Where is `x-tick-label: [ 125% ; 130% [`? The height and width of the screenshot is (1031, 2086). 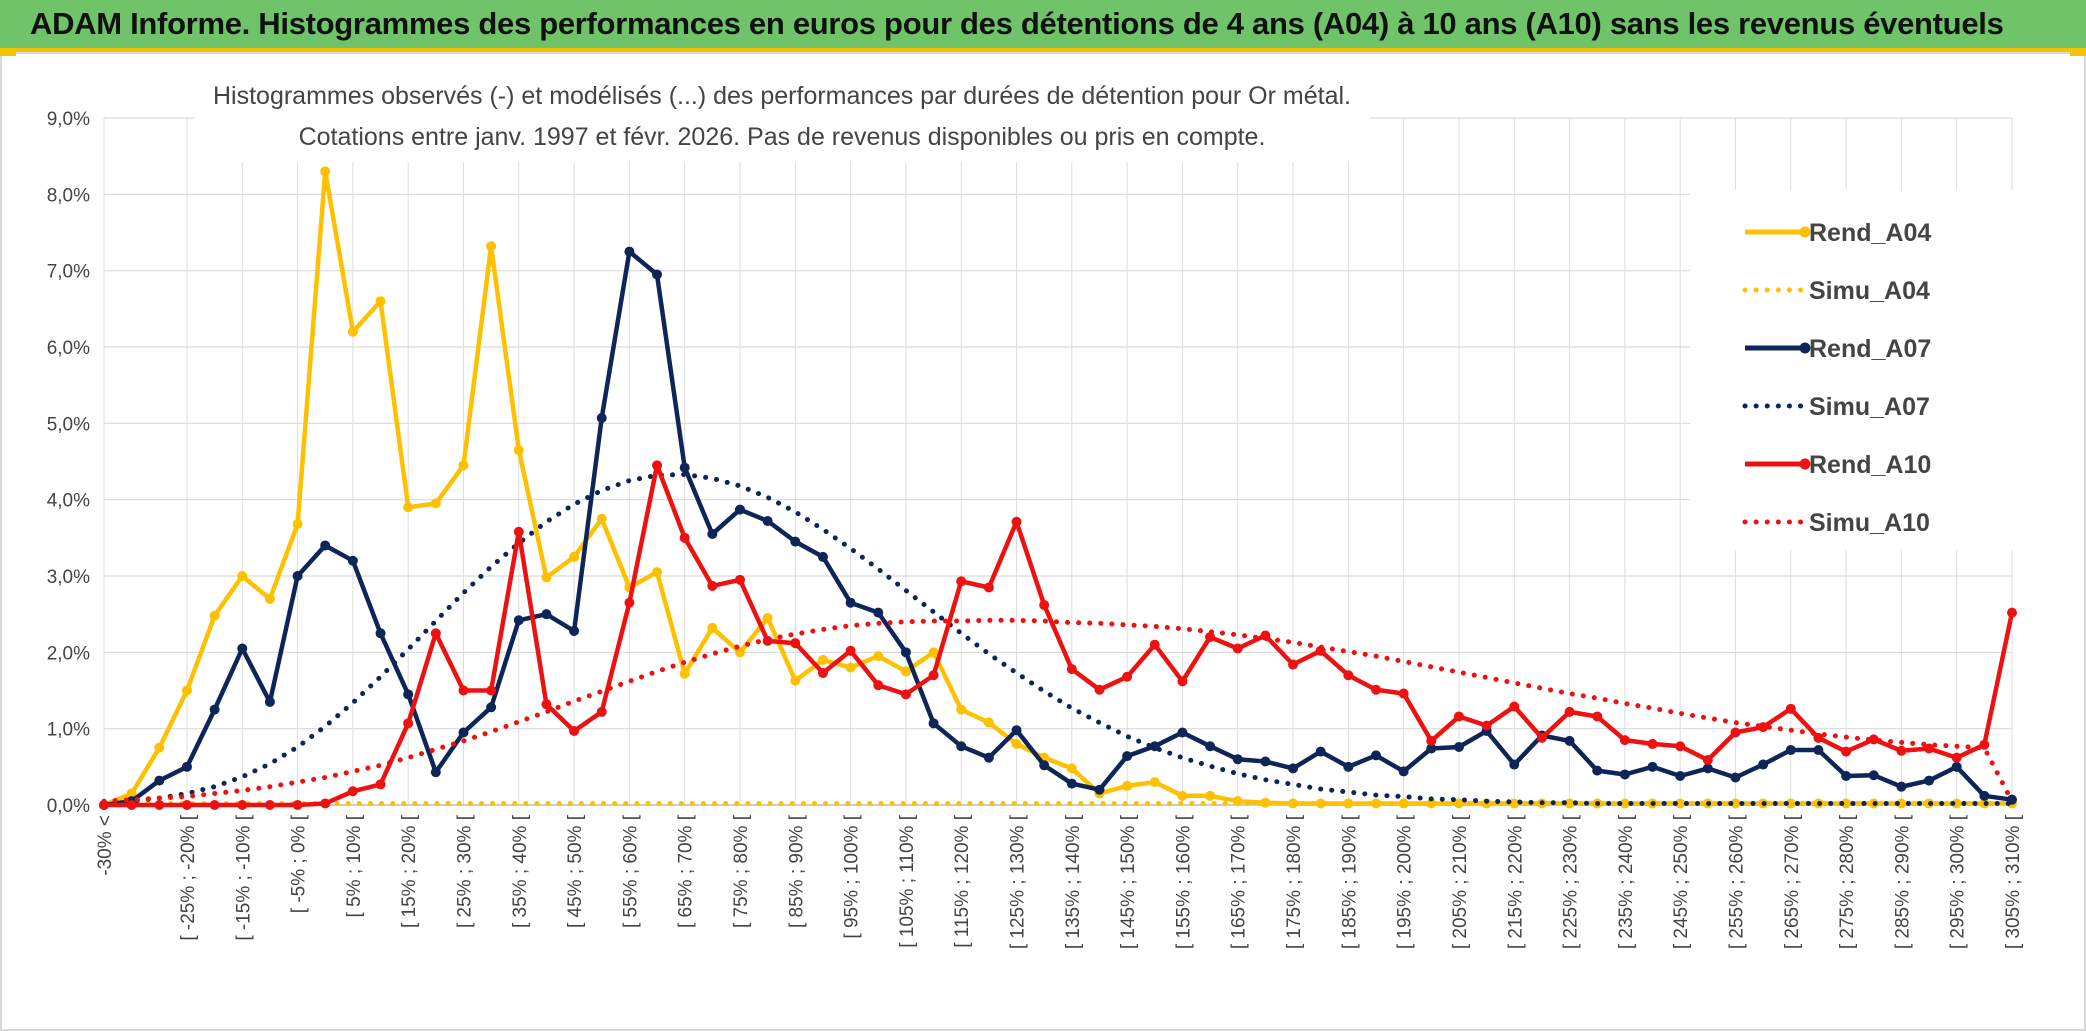
x-tick-label: [ 125% ; 130% [ is located at coordinates (1018, 881).